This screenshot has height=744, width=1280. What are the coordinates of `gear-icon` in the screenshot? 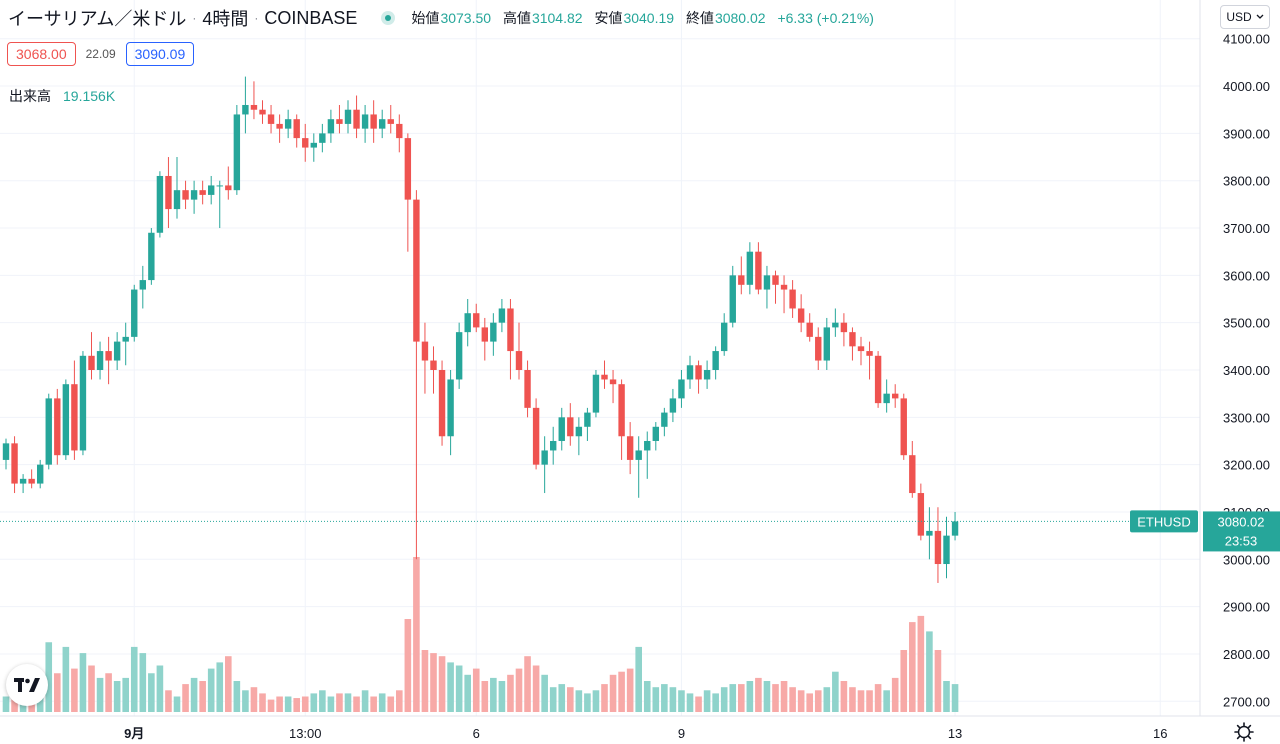 It's located at (1244, 732).